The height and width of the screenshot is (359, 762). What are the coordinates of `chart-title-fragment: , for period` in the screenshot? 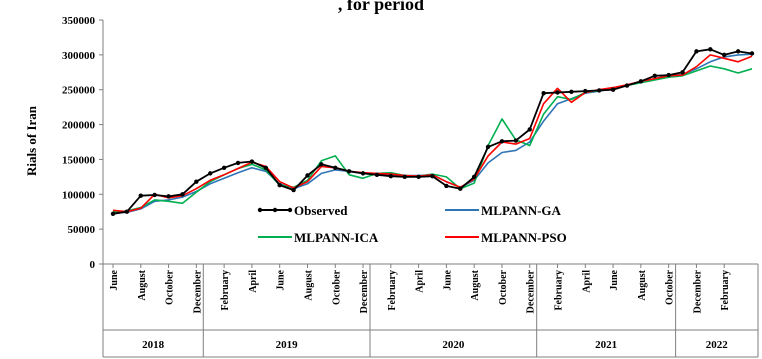 It's located at (381, 7).